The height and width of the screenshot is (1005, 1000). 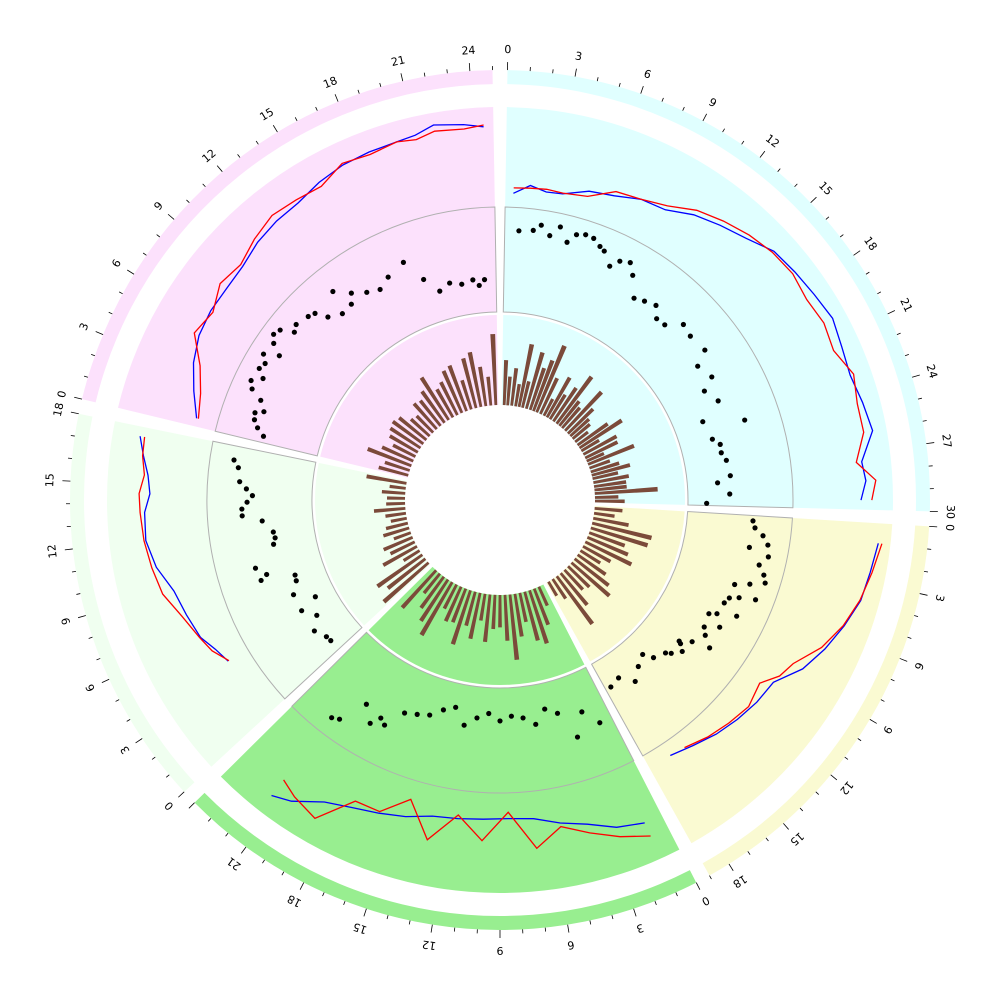 I want to click on sector-d-tick-label: 12, so click(x=52, y=551).